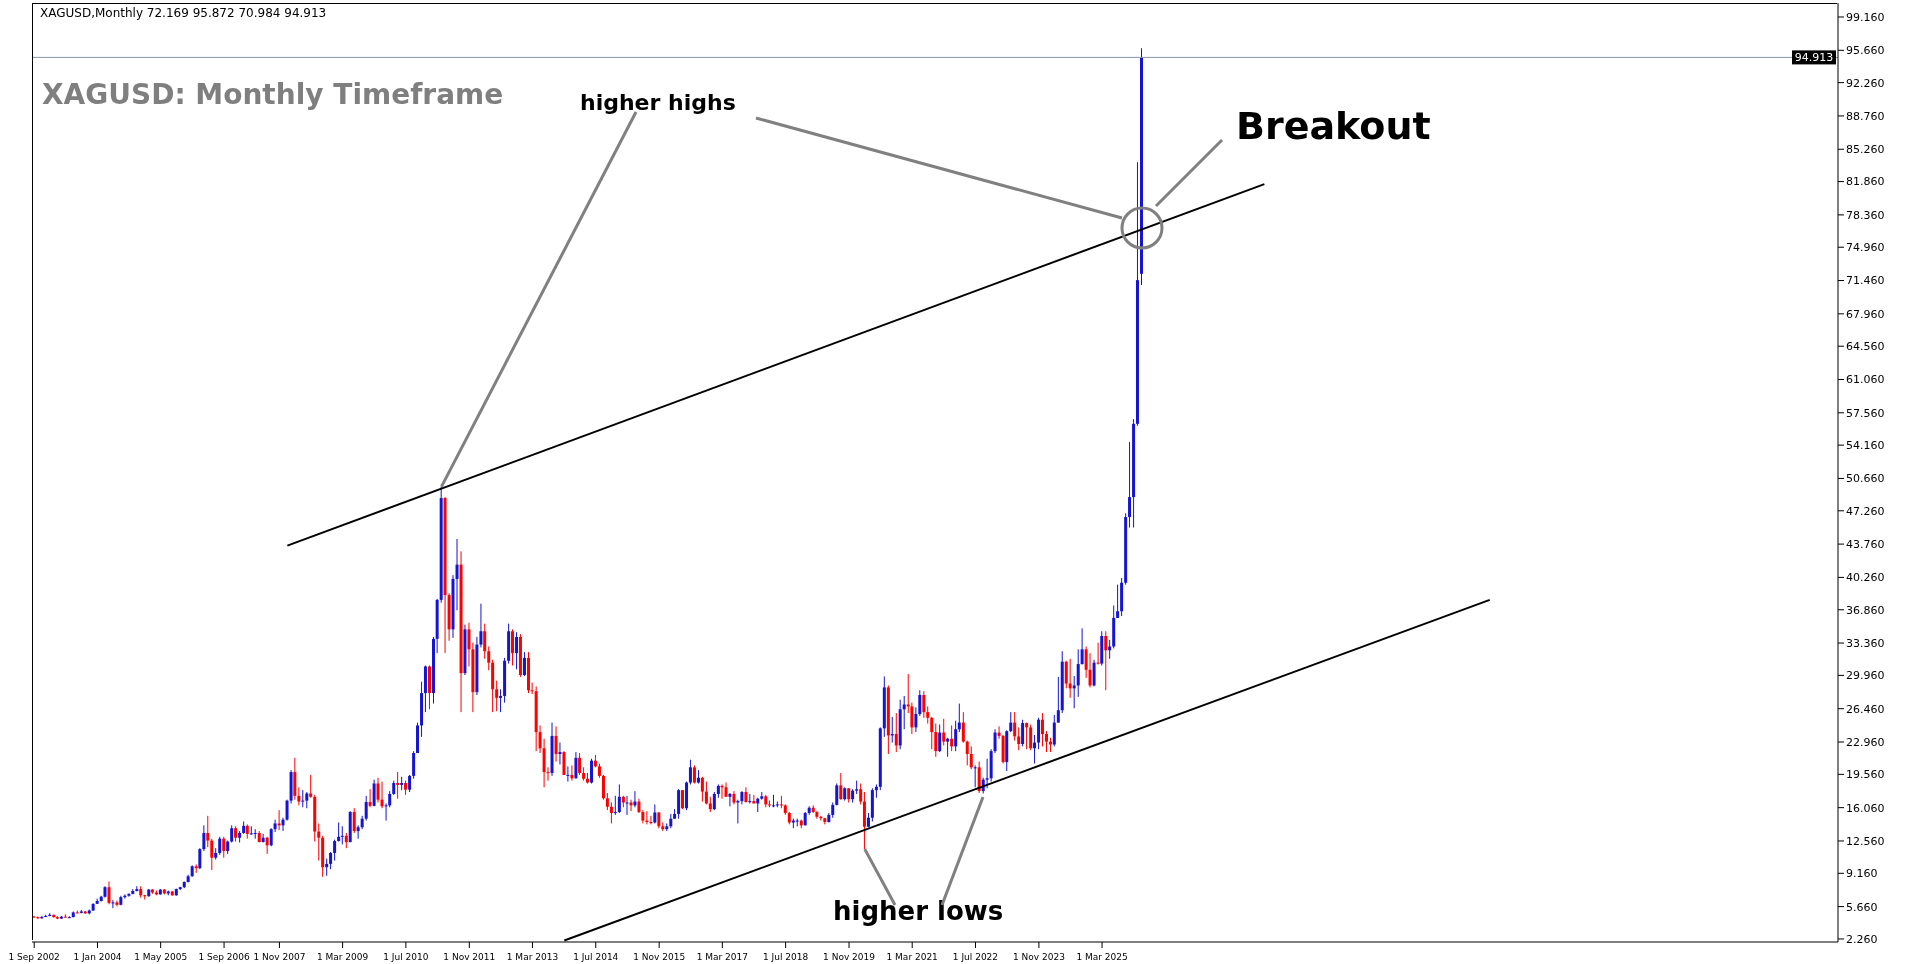  I want to click on y-tick-label: 2.260, so click(1862, 939).